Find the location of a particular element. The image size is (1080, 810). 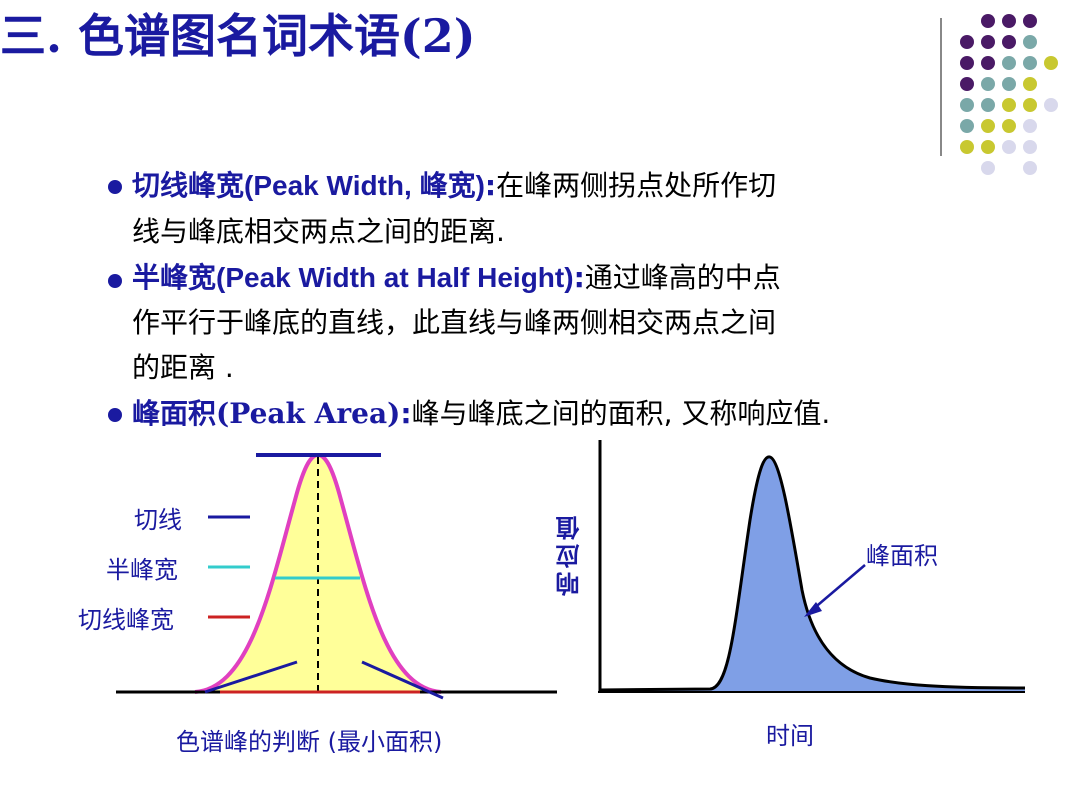

legend-label-half-width: 半峰宽 is located at coordinates (142, 570).